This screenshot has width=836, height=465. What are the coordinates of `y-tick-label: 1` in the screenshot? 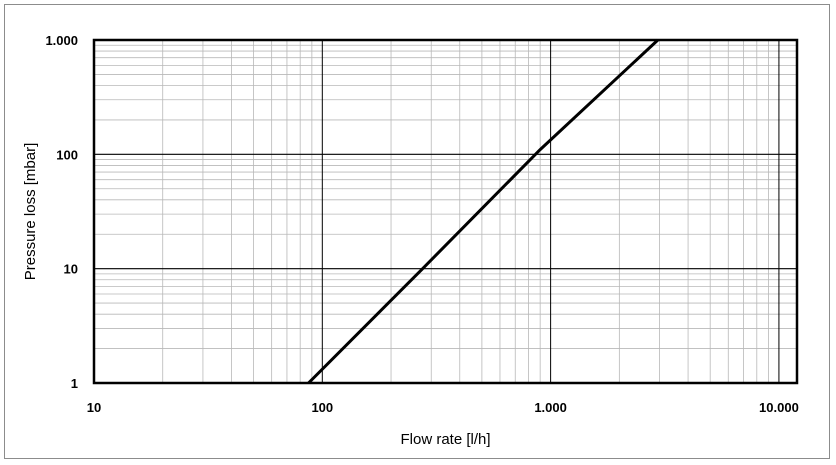 It's located at (74, 383).